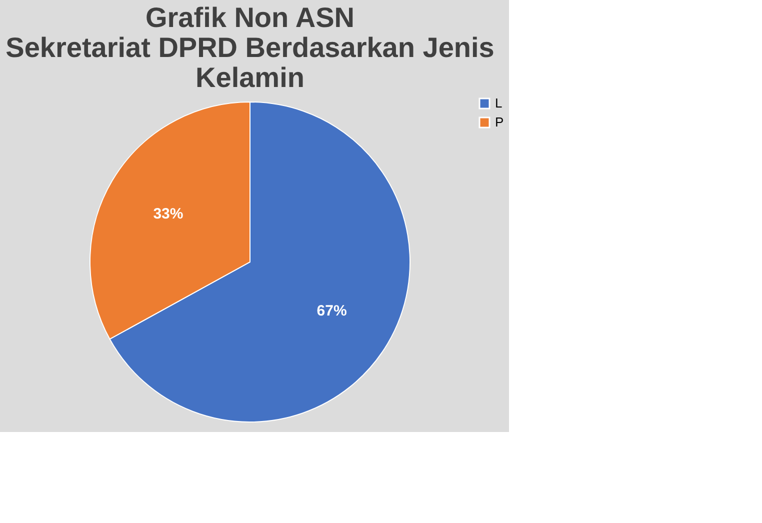 Image resolution: width=762 pixels, height=523 pixels. I want to click on legend-label: L, so click(498, 103).